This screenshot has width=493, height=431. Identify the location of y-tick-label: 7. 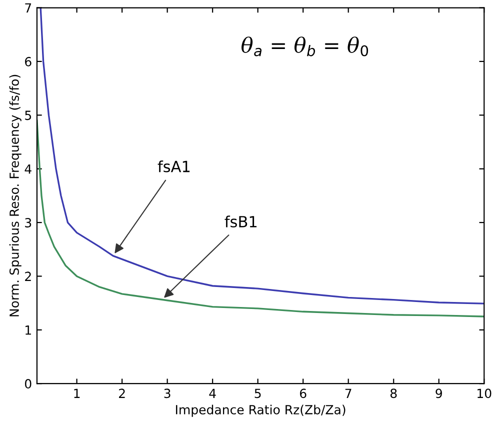
(28, 8).